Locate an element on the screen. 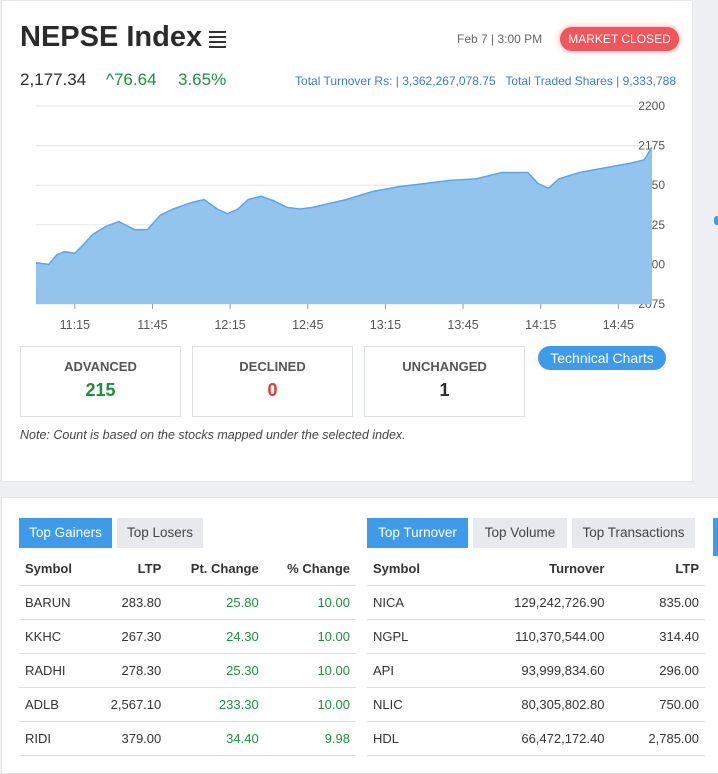 The image size is (718, 774). table-row: NICA 129,242,726.90 835.00 is located at coordinates (536, 602).